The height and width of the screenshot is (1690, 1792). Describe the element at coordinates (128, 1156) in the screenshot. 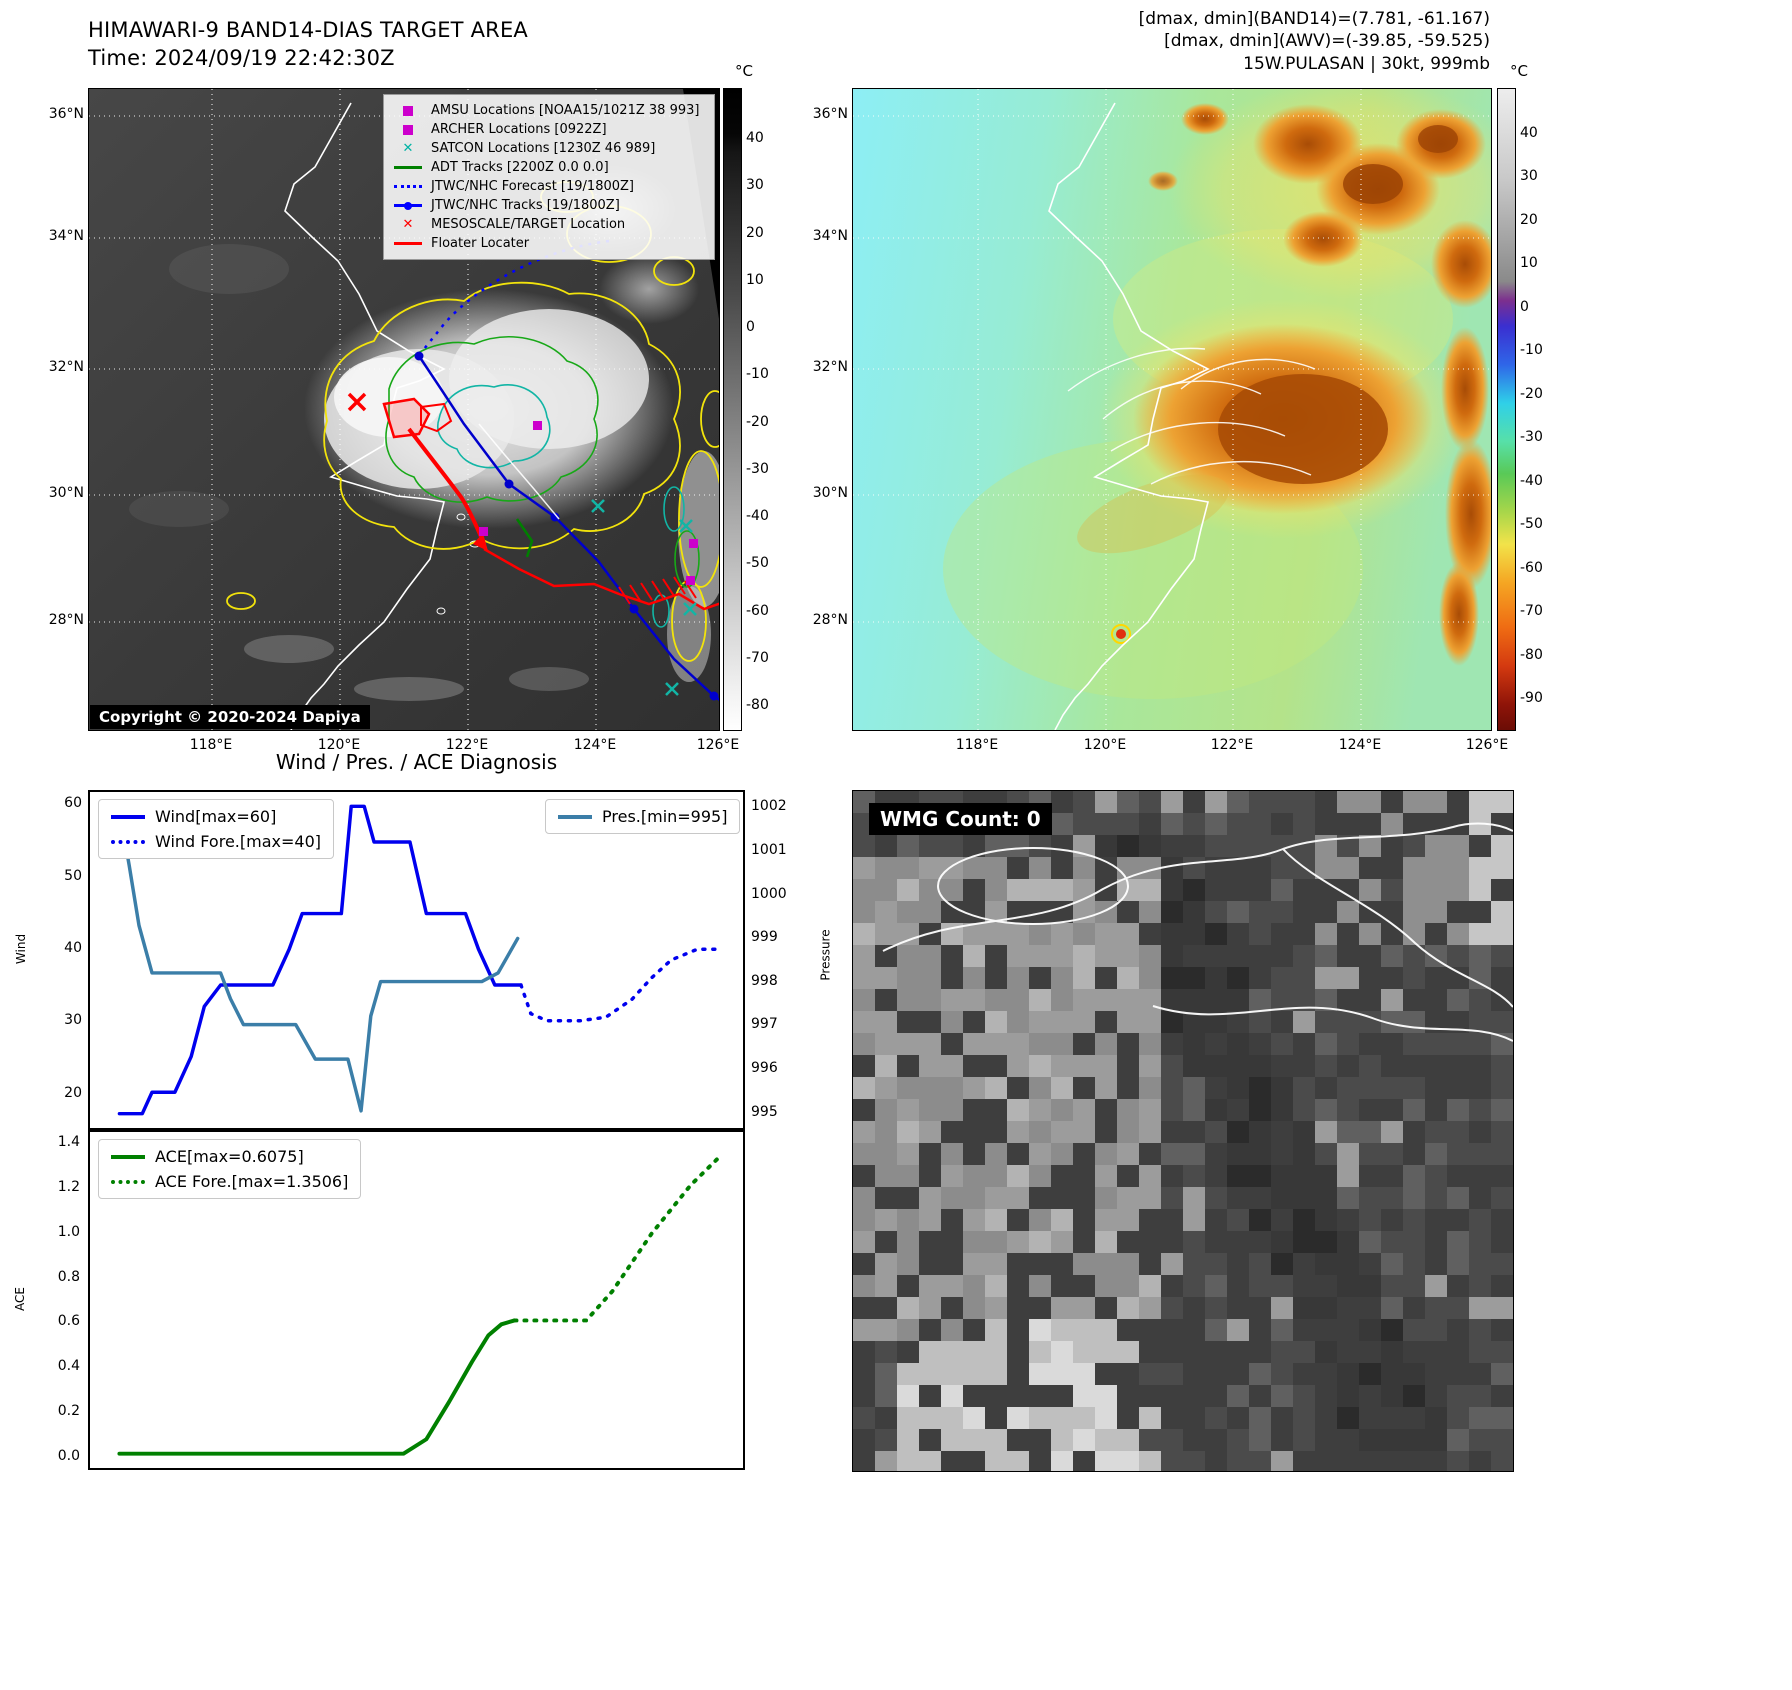

I see `ace-line-sample` at that location.